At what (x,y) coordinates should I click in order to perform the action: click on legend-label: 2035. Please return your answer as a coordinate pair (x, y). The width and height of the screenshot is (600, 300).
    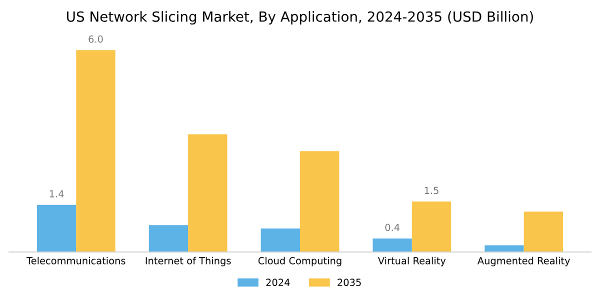
    Looking at the image, I should click on (349, 282).